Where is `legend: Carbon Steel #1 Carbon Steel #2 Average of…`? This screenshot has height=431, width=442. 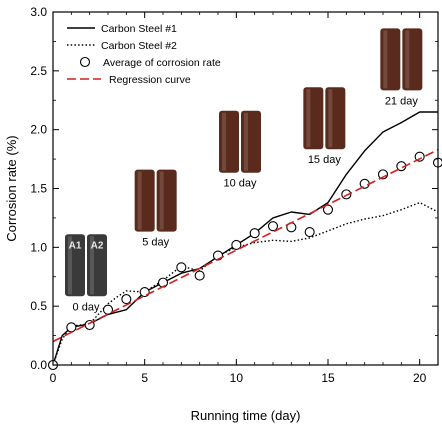 legend: Carbon Steel #1 Carbon Steel #2 Average of… is located at coordinates (144, 54).